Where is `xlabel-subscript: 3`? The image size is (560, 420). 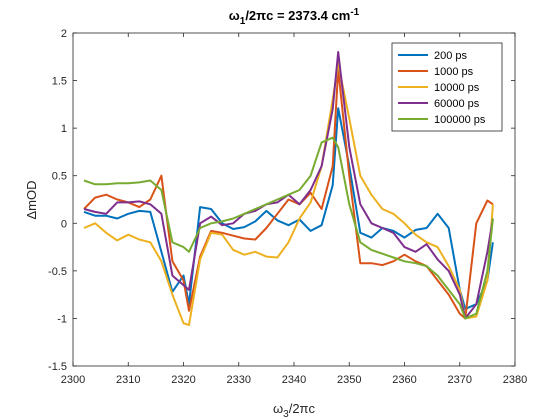 xlabel-subscript: 3 is located at coordinates (286, 414).